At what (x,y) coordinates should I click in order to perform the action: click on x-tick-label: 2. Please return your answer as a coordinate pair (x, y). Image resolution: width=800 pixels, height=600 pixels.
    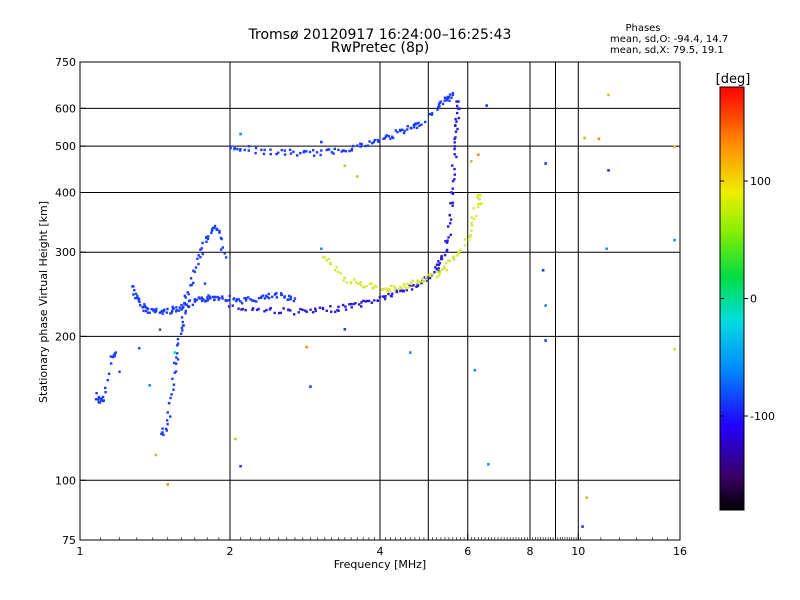
    Looking at the image, I should click on (230, 551).